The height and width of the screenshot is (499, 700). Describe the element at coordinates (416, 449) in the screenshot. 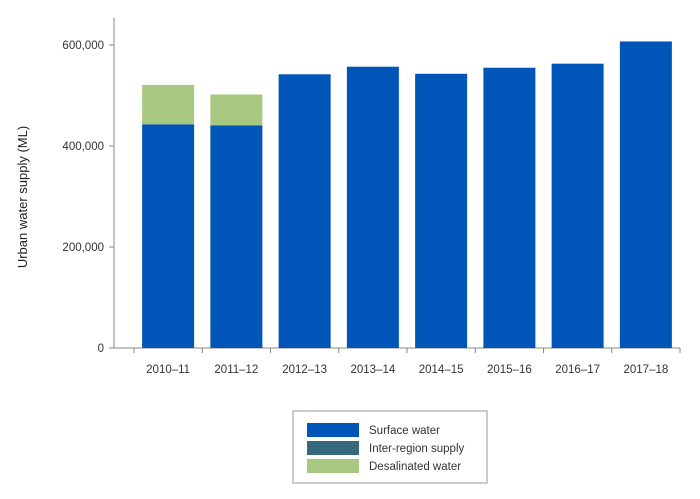

I see `legend-label: Inter-region supply` at that location.